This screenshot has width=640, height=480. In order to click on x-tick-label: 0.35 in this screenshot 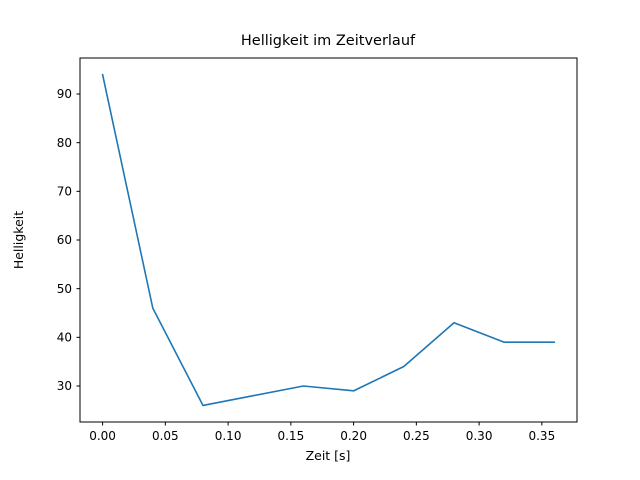, I will do `click(541, 436)`.